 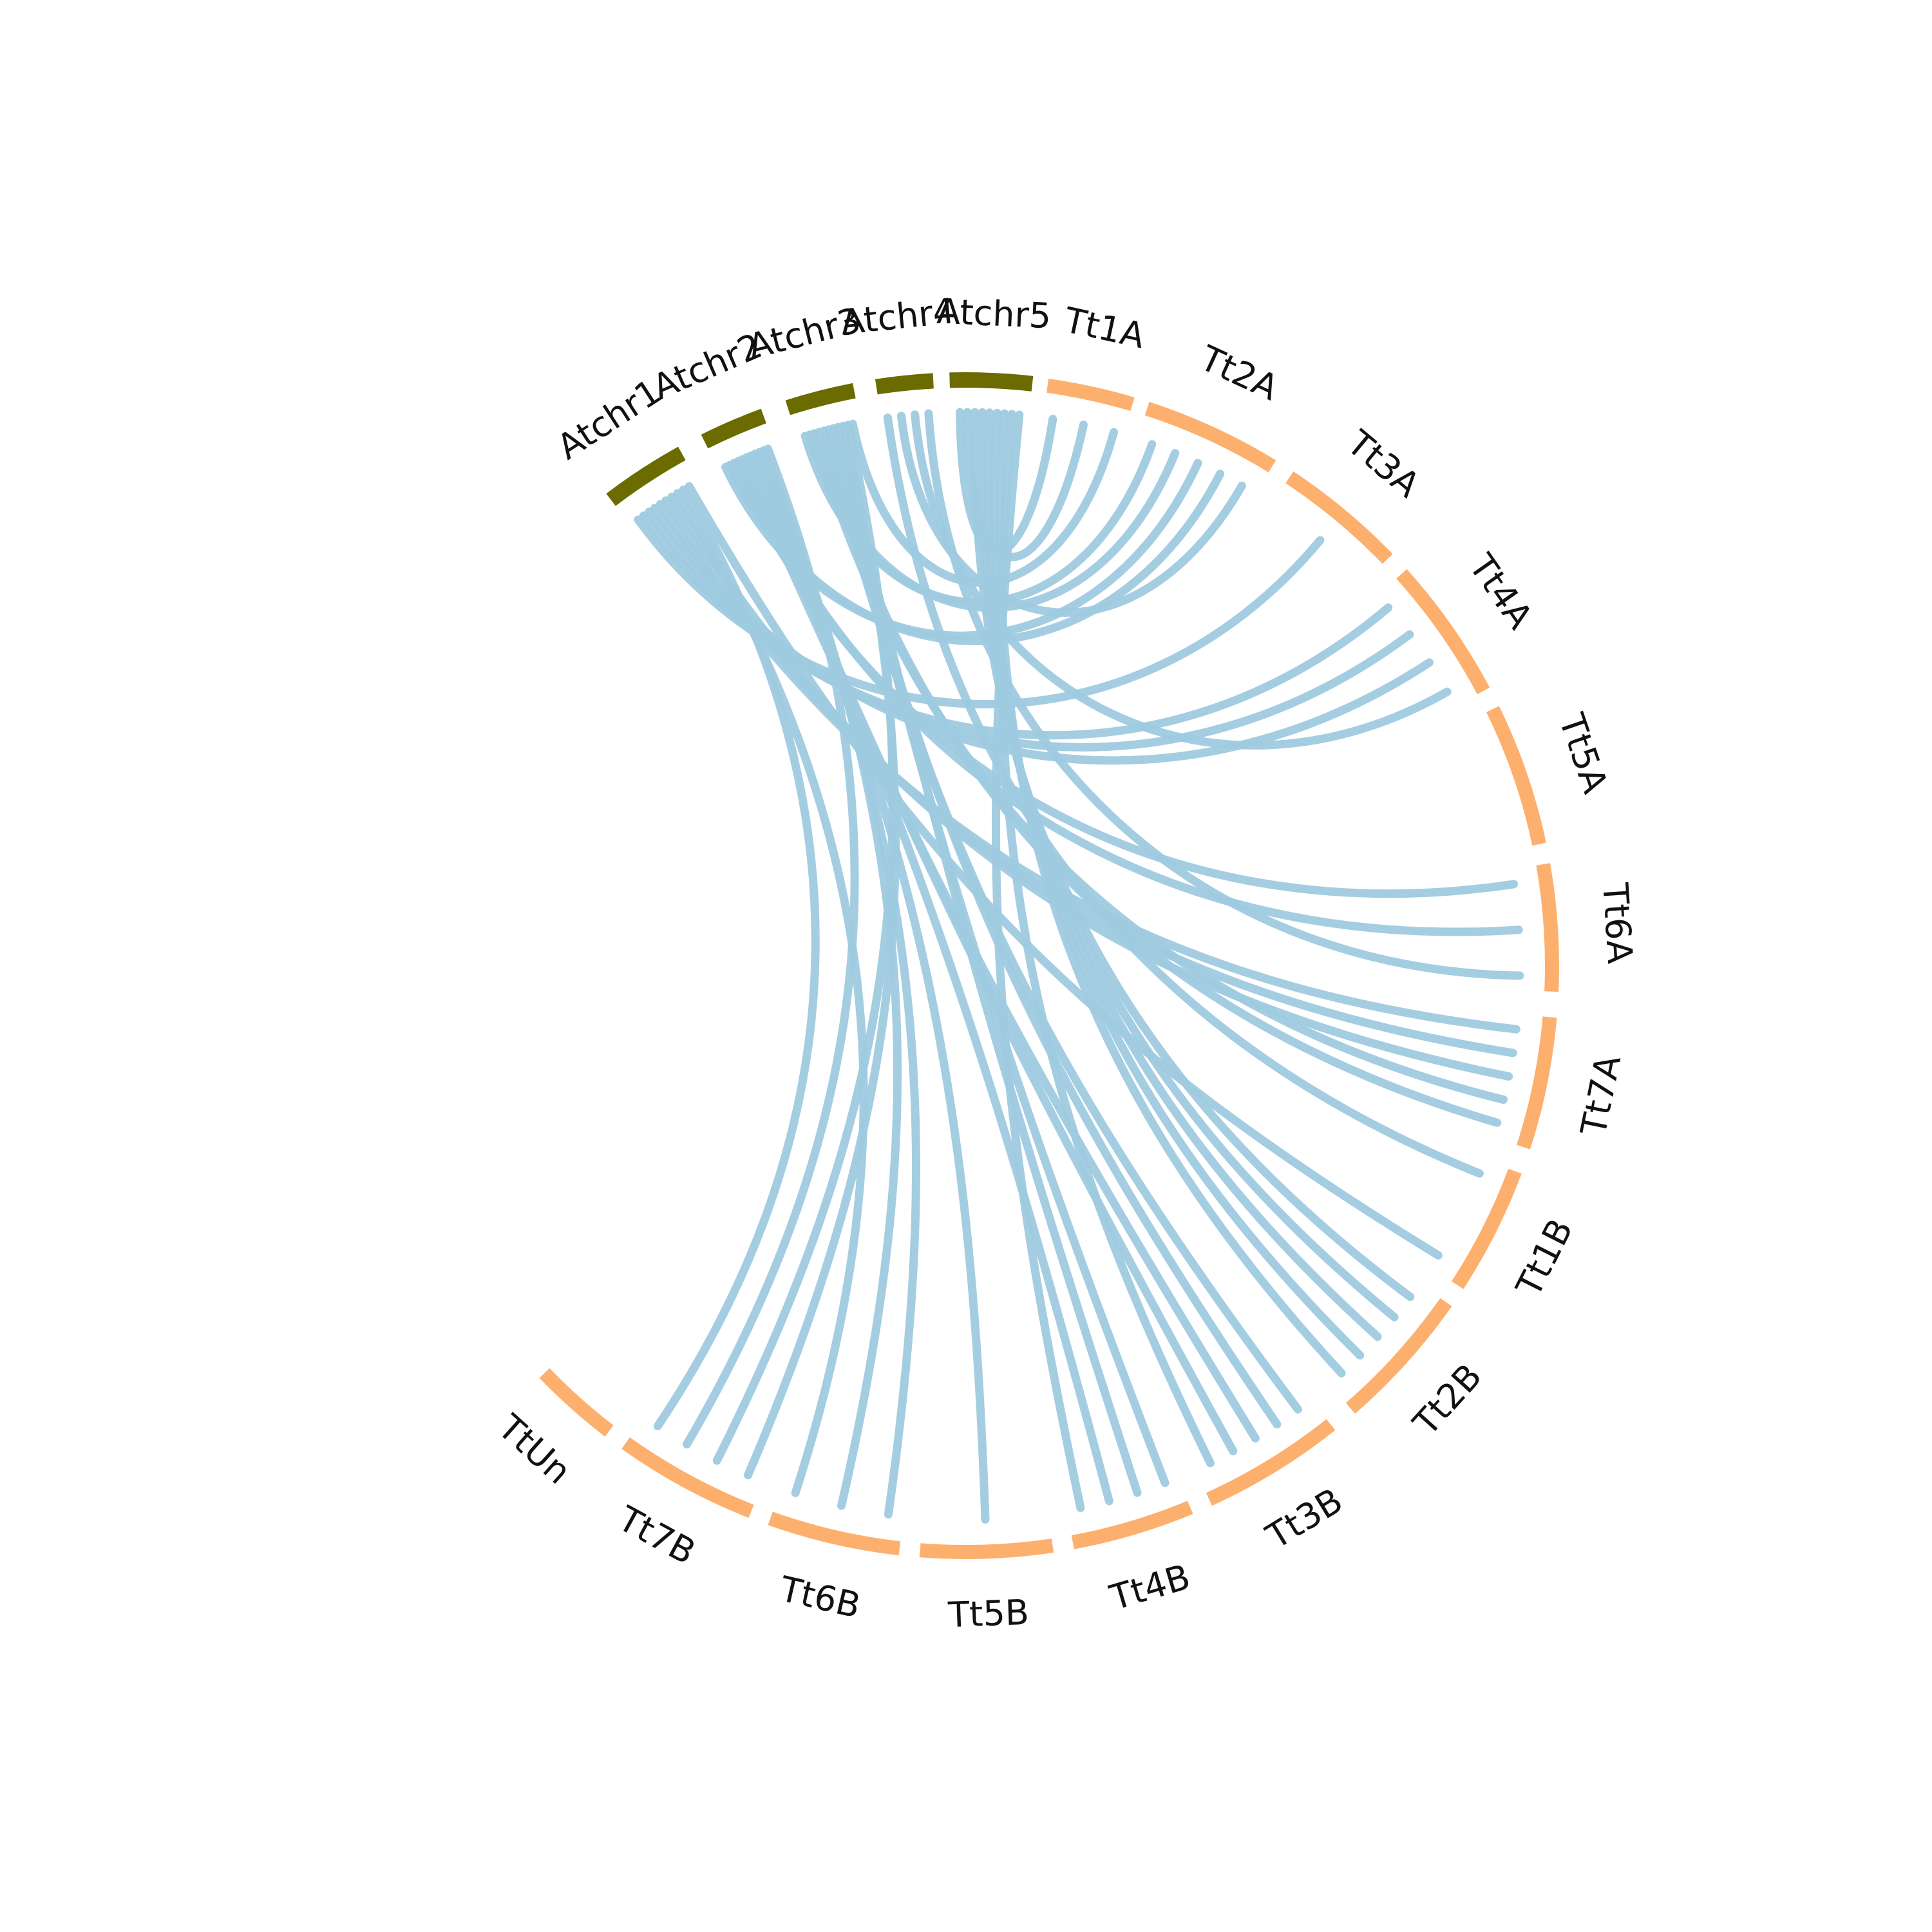 What do you see at coordinates (576, 1403) in the screenshot?
I see `segment-ttun` at bounding box center [576, 1403].